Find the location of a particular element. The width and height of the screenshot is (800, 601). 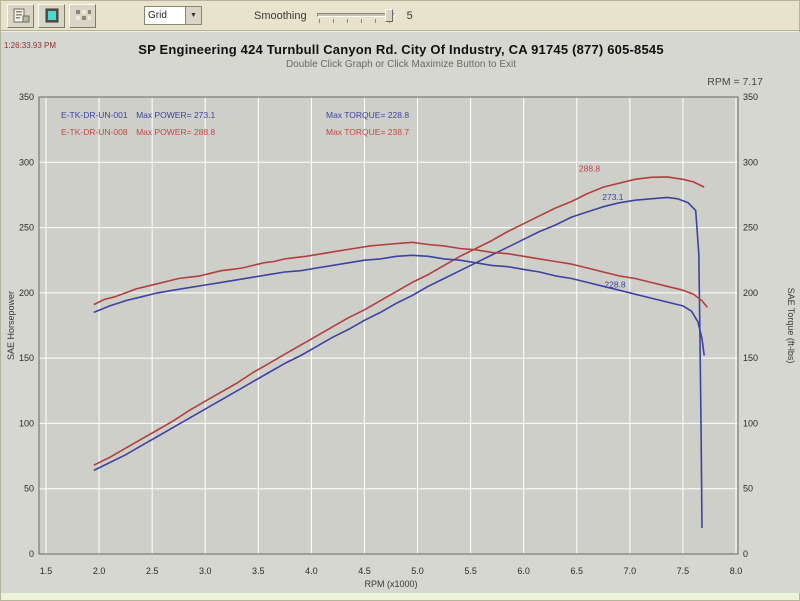

y-tick-label-right: 100 is located at coordinates (750, 423).